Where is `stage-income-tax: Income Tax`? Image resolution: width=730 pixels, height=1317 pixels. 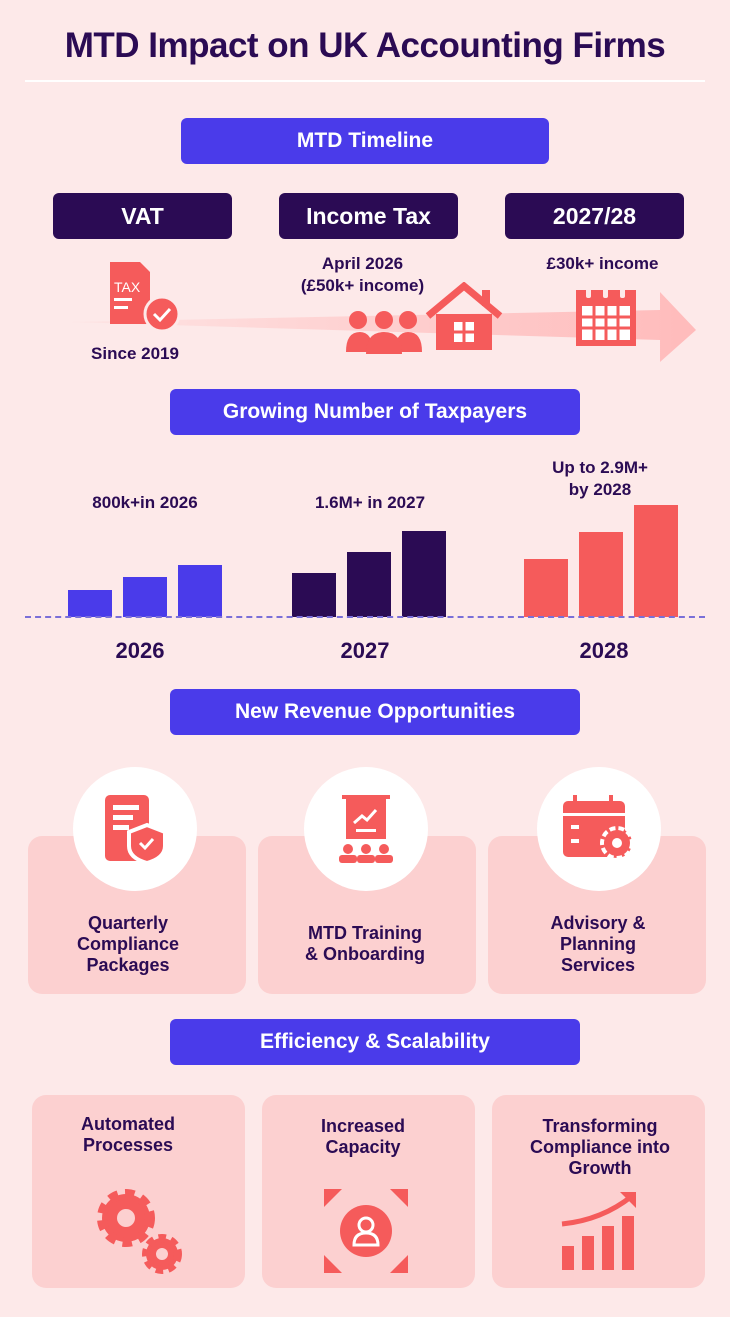 stage-income-tax: Income Tax is located at coordinates (368, 216).